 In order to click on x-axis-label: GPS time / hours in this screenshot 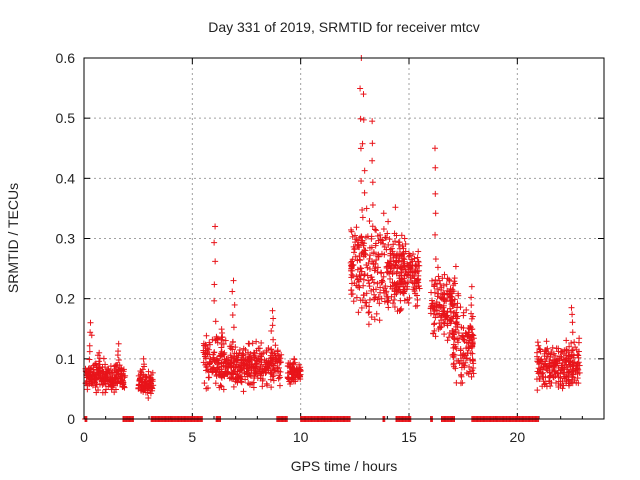, I will do `click(344, 466)`.